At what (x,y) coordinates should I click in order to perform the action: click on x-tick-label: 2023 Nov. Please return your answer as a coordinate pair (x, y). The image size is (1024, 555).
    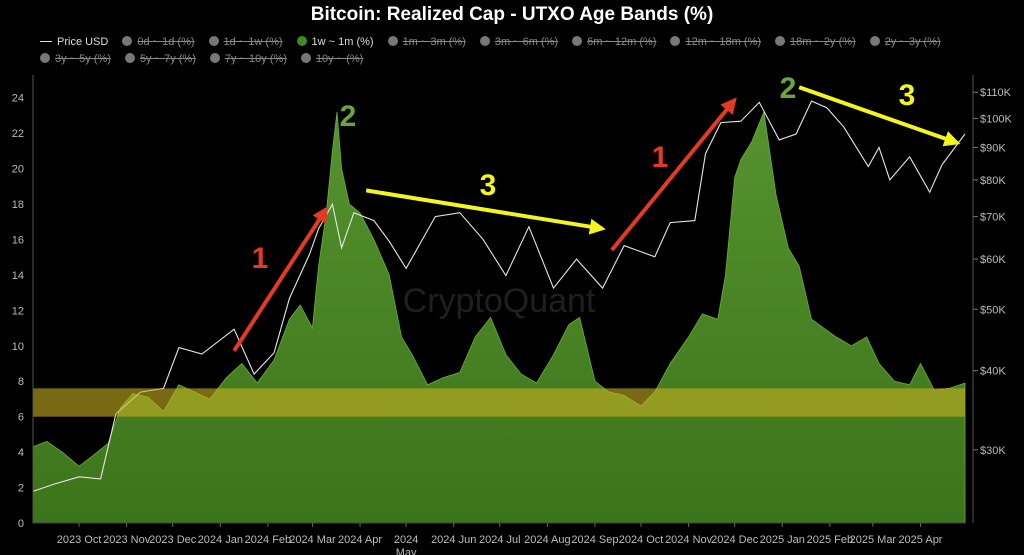
    Looking at the image, I should click on (127, 540).